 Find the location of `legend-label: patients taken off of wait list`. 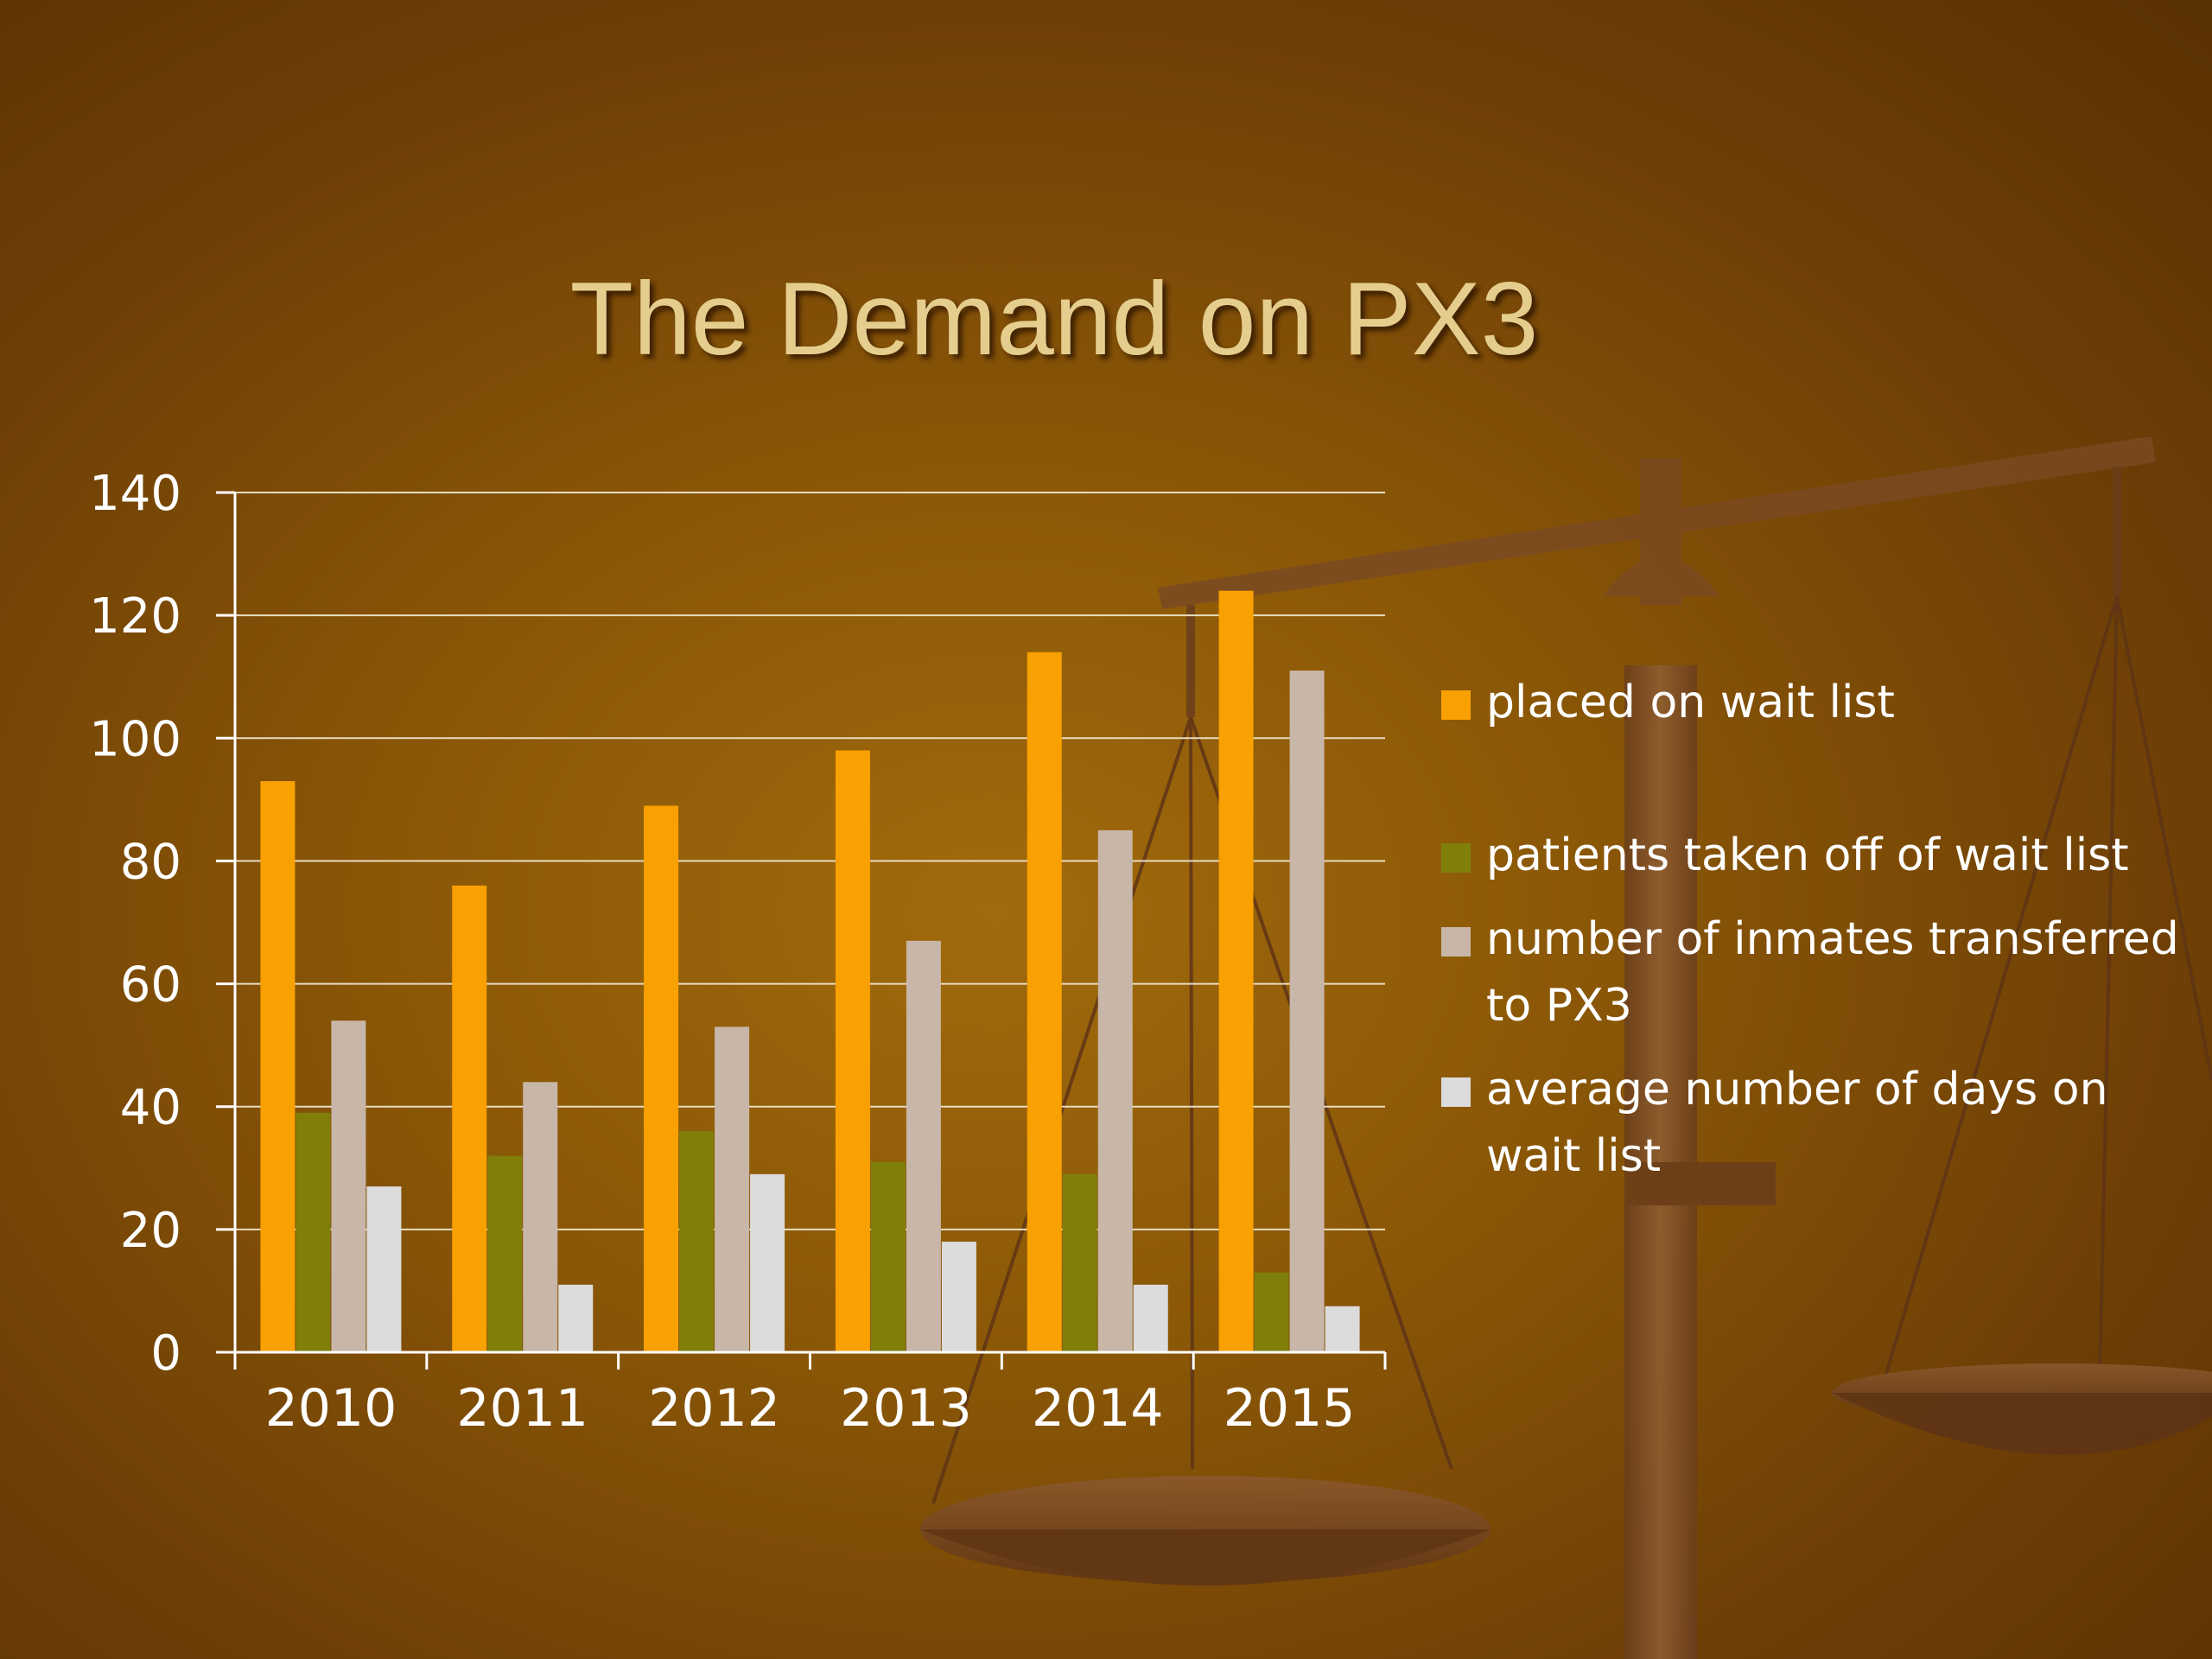

legend-label: patients taken off of wait list is located at coordinates (1808, 855).